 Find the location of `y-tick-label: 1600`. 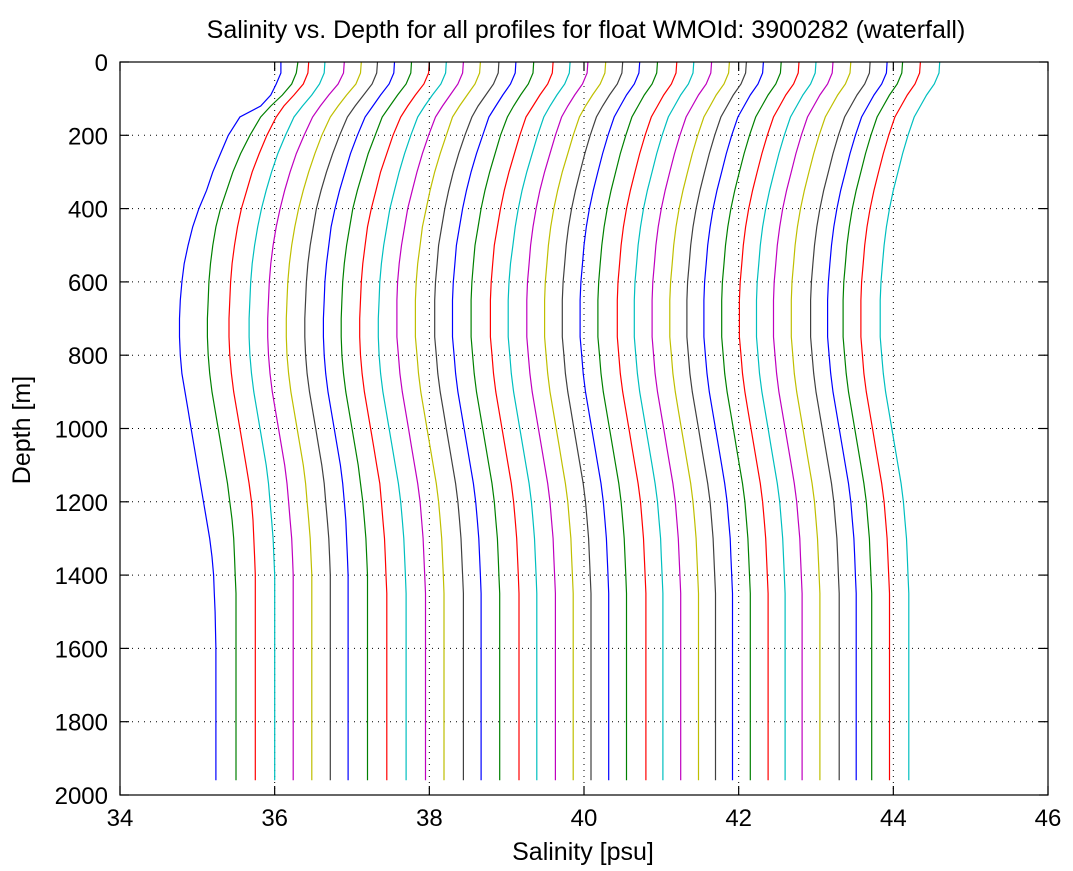

y-tick-label: 1600 is located at coordinates (81, 649).